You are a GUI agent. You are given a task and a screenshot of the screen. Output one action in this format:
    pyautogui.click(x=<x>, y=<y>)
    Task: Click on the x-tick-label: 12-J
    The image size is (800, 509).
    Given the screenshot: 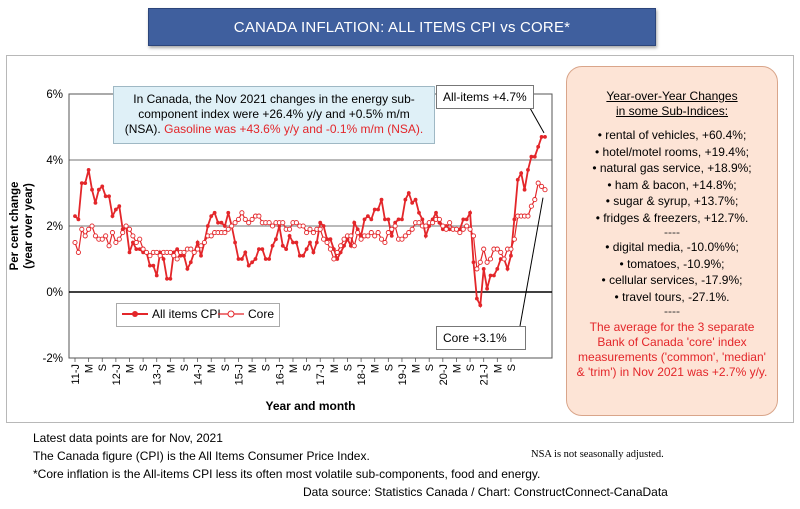 What is the action you would take?
    pyautogui.click(x=117, y=374)
    